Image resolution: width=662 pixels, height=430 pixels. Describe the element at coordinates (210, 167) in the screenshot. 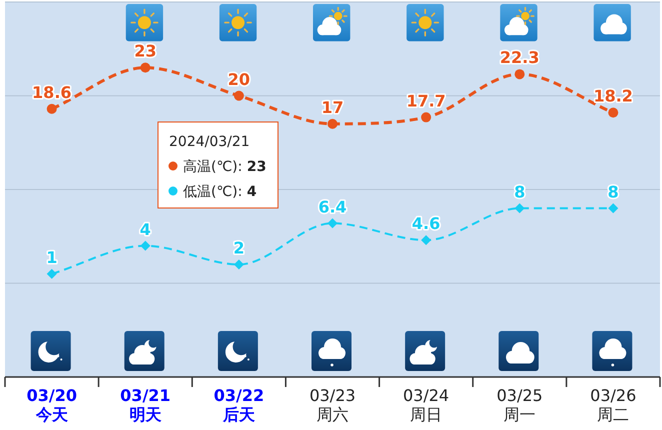

I see `legend-entry: 高温(℃)` at that location.